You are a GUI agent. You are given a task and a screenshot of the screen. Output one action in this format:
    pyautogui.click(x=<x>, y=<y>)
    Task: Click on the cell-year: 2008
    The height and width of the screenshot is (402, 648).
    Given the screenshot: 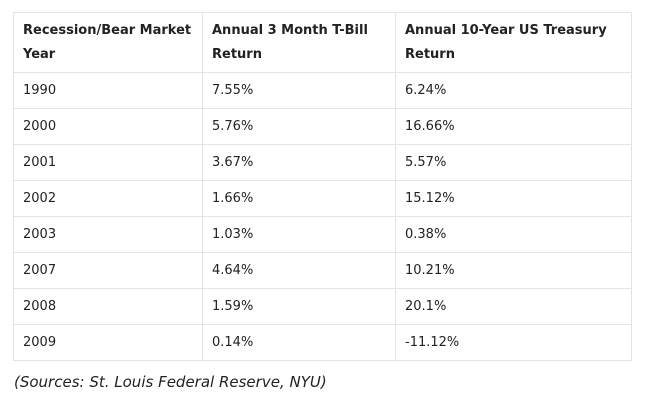 What is the action you would take?
    pyautogui.click(x=108, y=306)
    